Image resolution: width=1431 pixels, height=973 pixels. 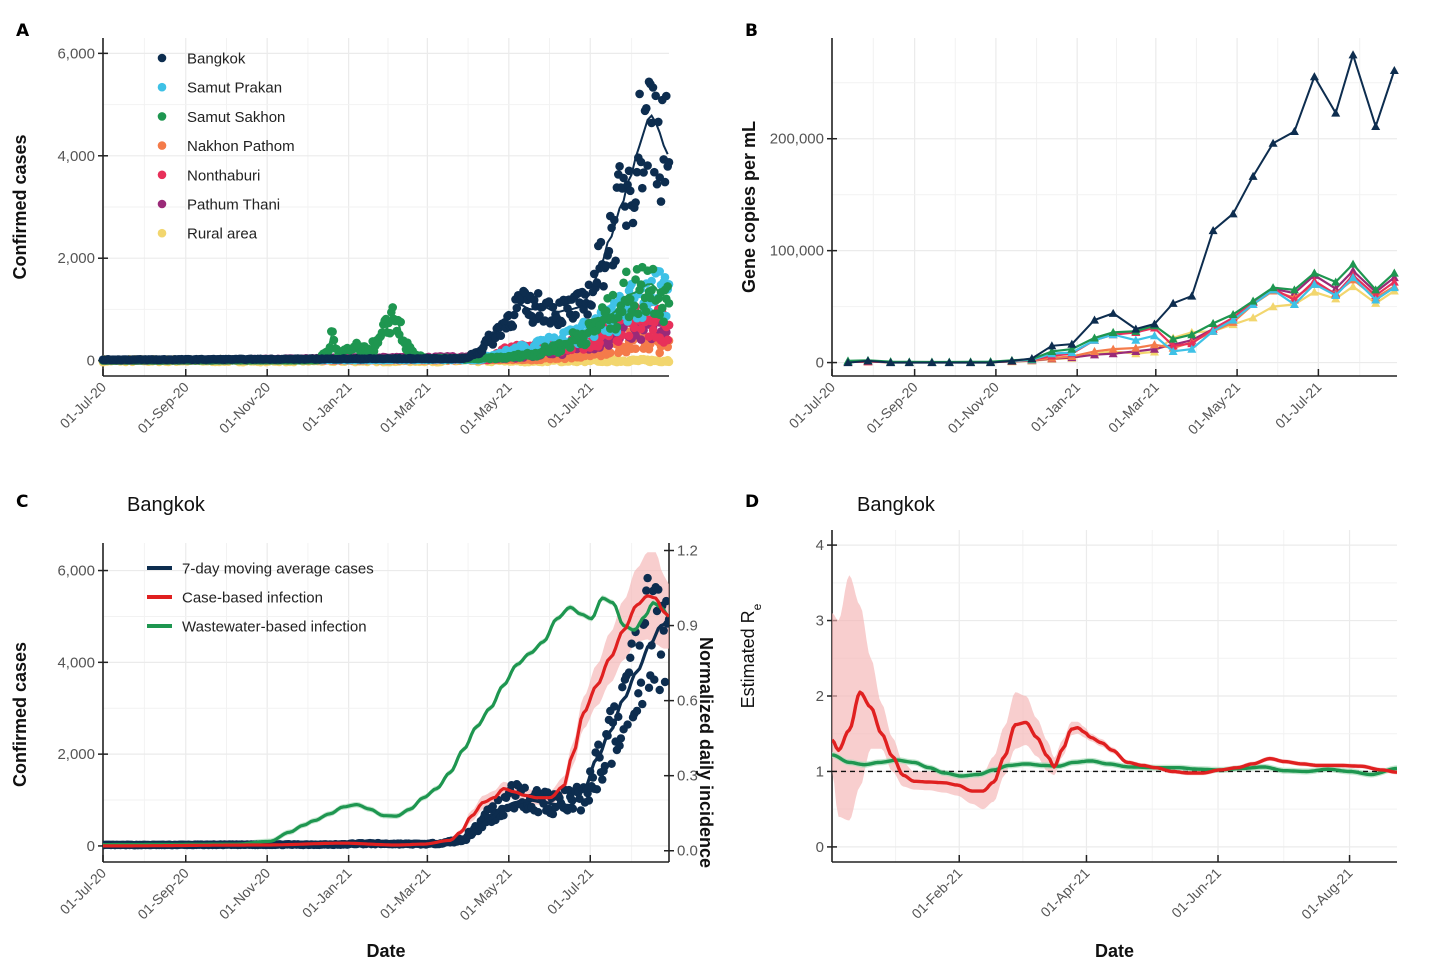 I want to click on legend-item: Samut Prakan, so click(x=219, y=88).